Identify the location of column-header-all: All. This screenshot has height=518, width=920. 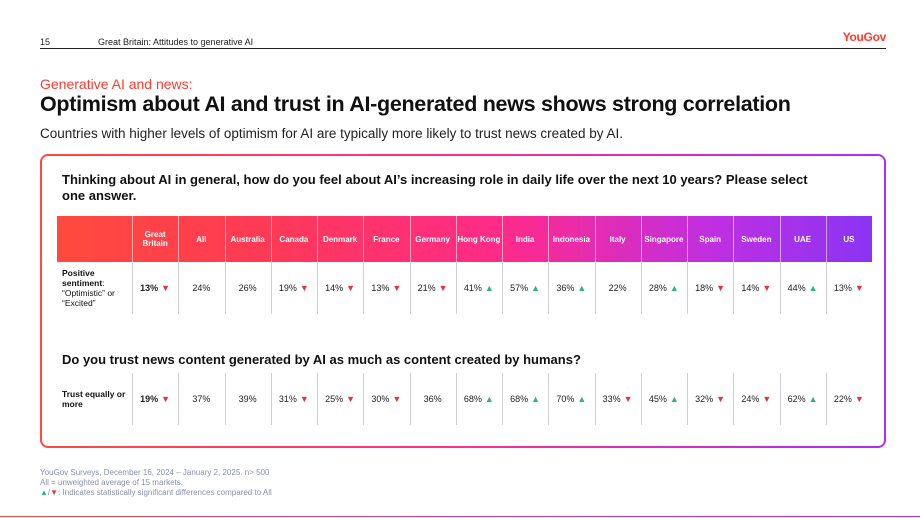
(201, 239).